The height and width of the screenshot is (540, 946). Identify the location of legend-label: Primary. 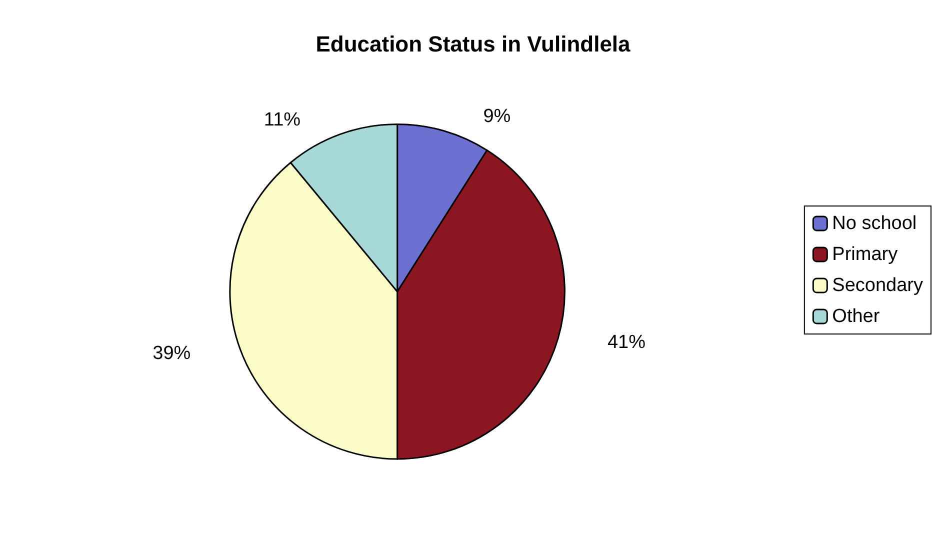
(865, 254).